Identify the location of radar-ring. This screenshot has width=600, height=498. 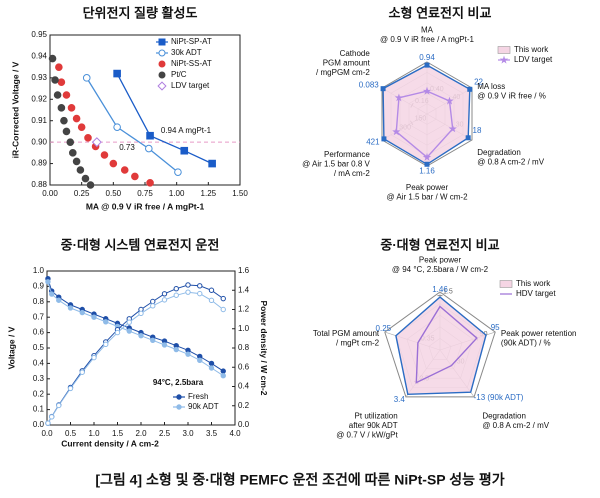
(440, 344).